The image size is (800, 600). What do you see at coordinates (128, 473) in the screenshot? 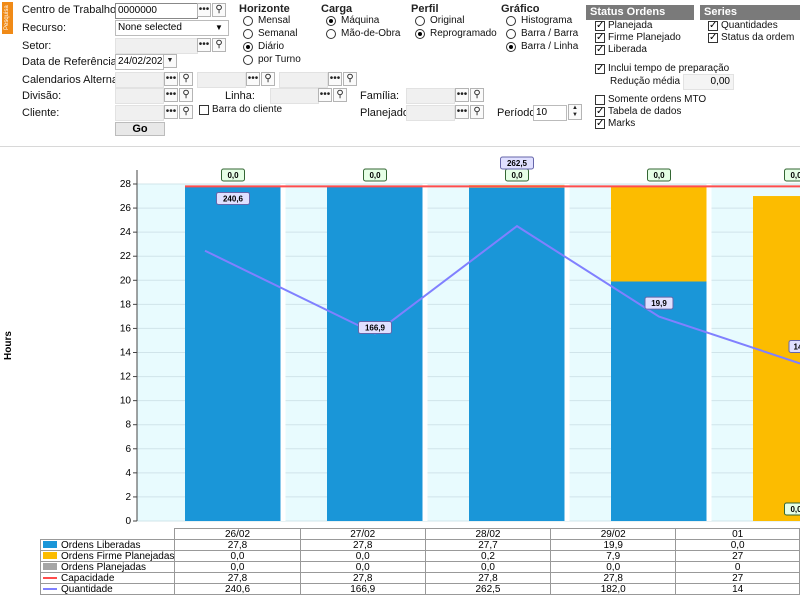
I see `y-tick-label: 4` at bounding box center [128, 473].